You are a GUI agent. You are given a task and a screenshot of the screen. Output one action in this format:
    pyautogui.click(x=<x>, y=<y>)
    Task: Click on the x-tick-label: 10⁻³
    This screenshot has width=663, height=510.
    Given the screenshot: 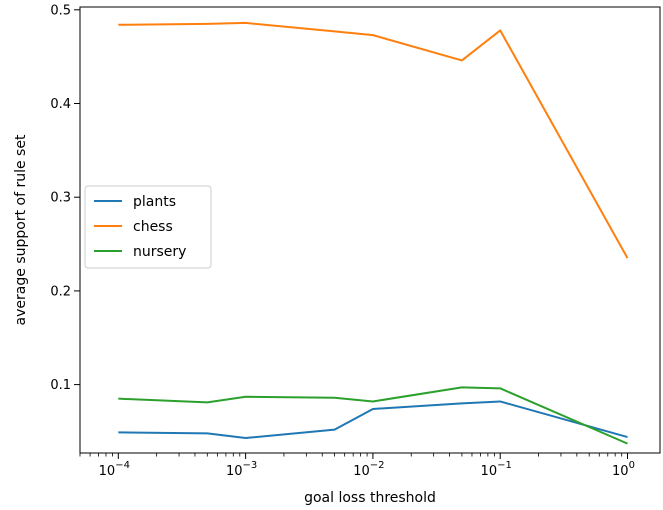 What is the action you would take?
    pyautogui.click(x=241, y=469)
    